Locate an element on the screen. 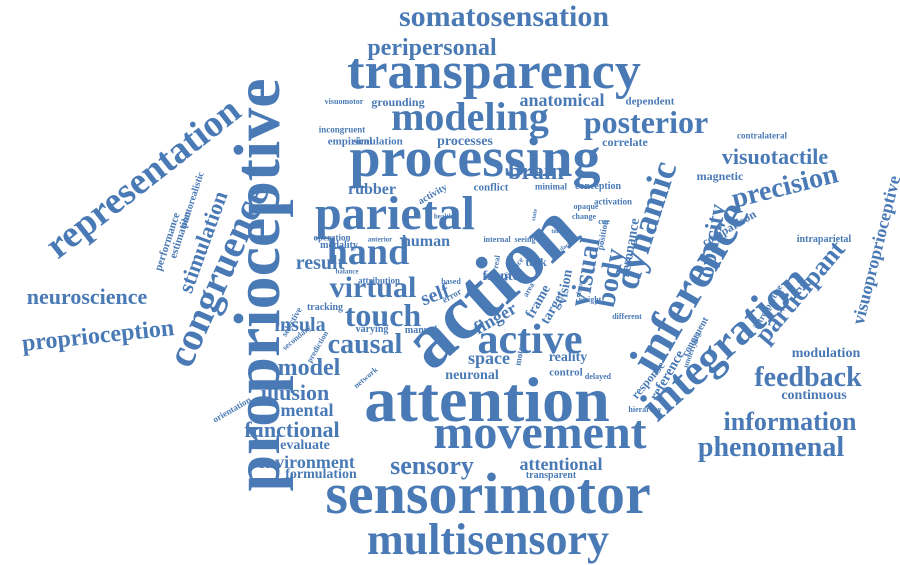  cloud-word: balance is located at coordinates (347, 271).